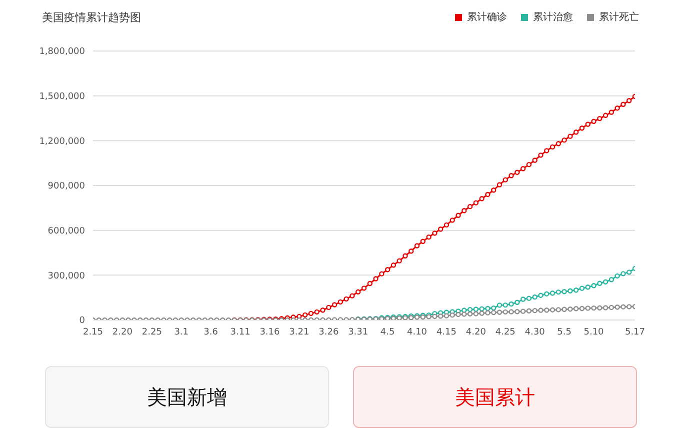  Describe the element at coordinates (62, 52) in the screenshot. I see `y-tick-label: 1,800,000` at that location.